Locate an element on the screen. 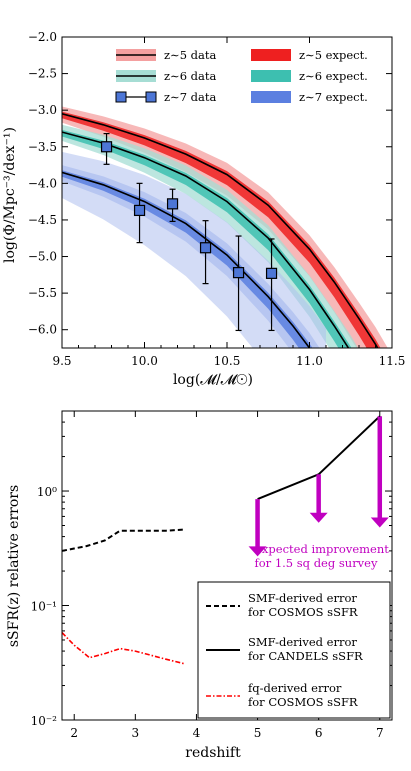  cosmos-smf-error-line is located at coordinates (123, 540).